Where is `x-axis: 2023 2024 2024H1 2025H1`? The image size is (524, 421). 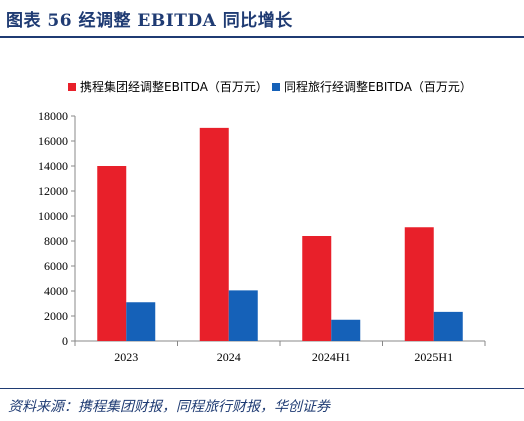
x-axis: 2023 2024 2024H1 2025H1 is located at coordinates (280, 352).